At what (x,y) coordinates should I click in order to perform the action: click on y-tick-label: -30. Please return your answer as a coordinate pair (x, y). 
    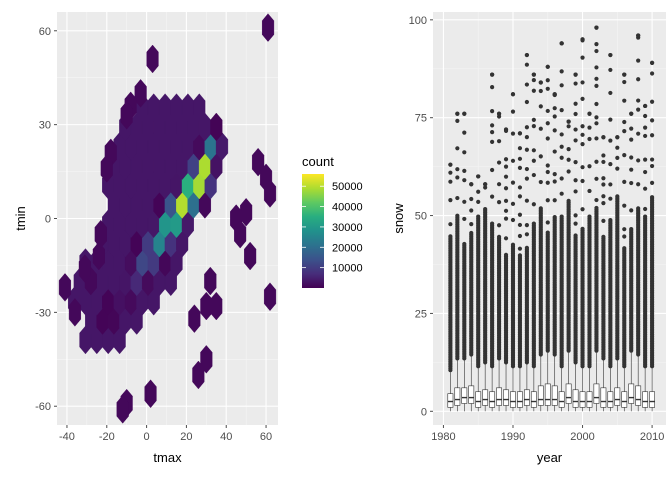
    Looking at the image, I should click on (43, 313).